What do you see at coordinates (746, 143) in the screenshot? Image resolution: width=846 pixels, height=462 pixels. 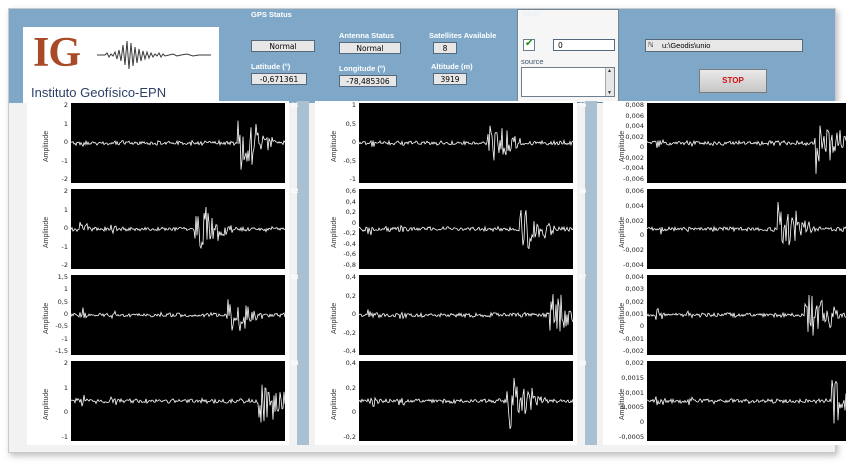 I see `waveform-plot-s9` at bounding box center [746, 143].